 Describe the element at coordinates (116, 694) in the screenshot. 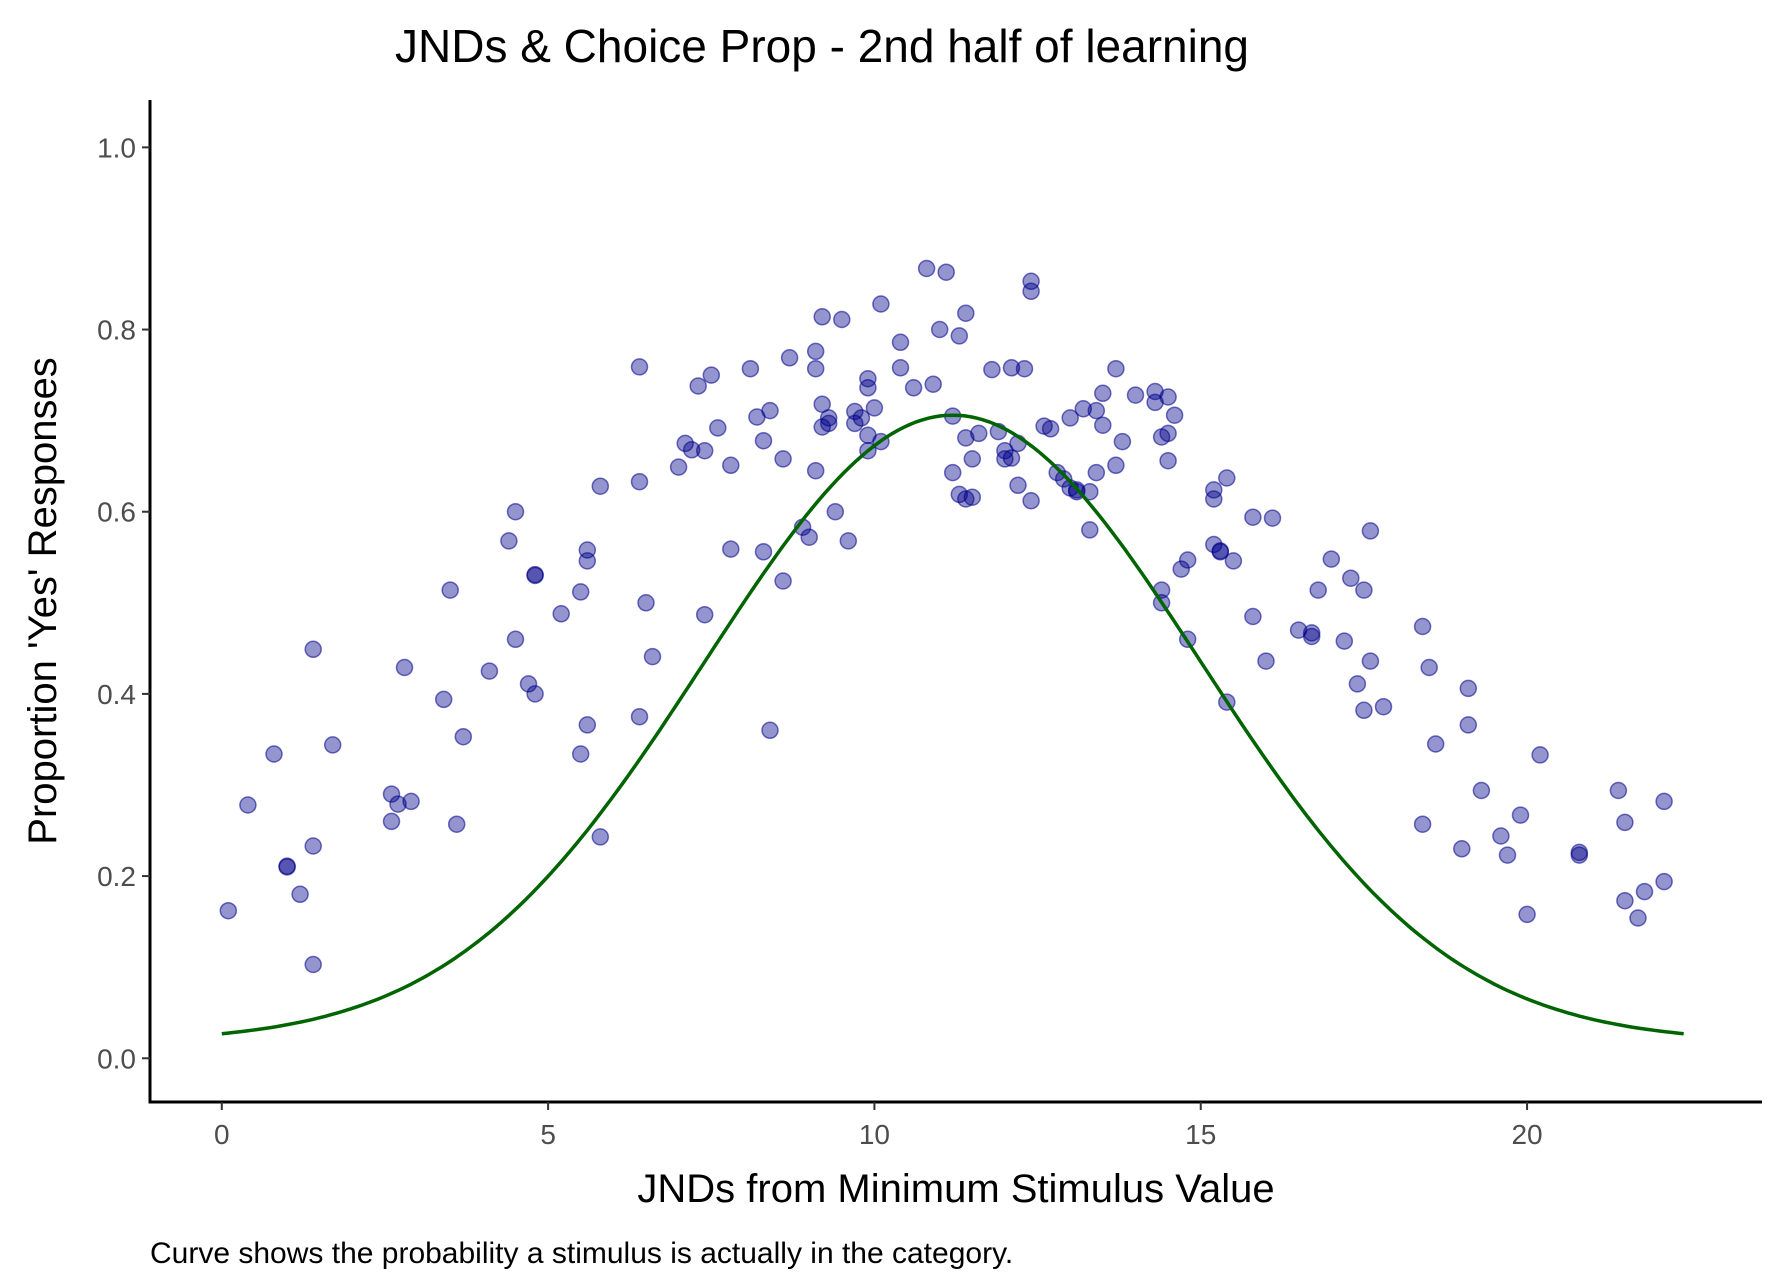

I see `y-tick-label: 0.4` at that location.